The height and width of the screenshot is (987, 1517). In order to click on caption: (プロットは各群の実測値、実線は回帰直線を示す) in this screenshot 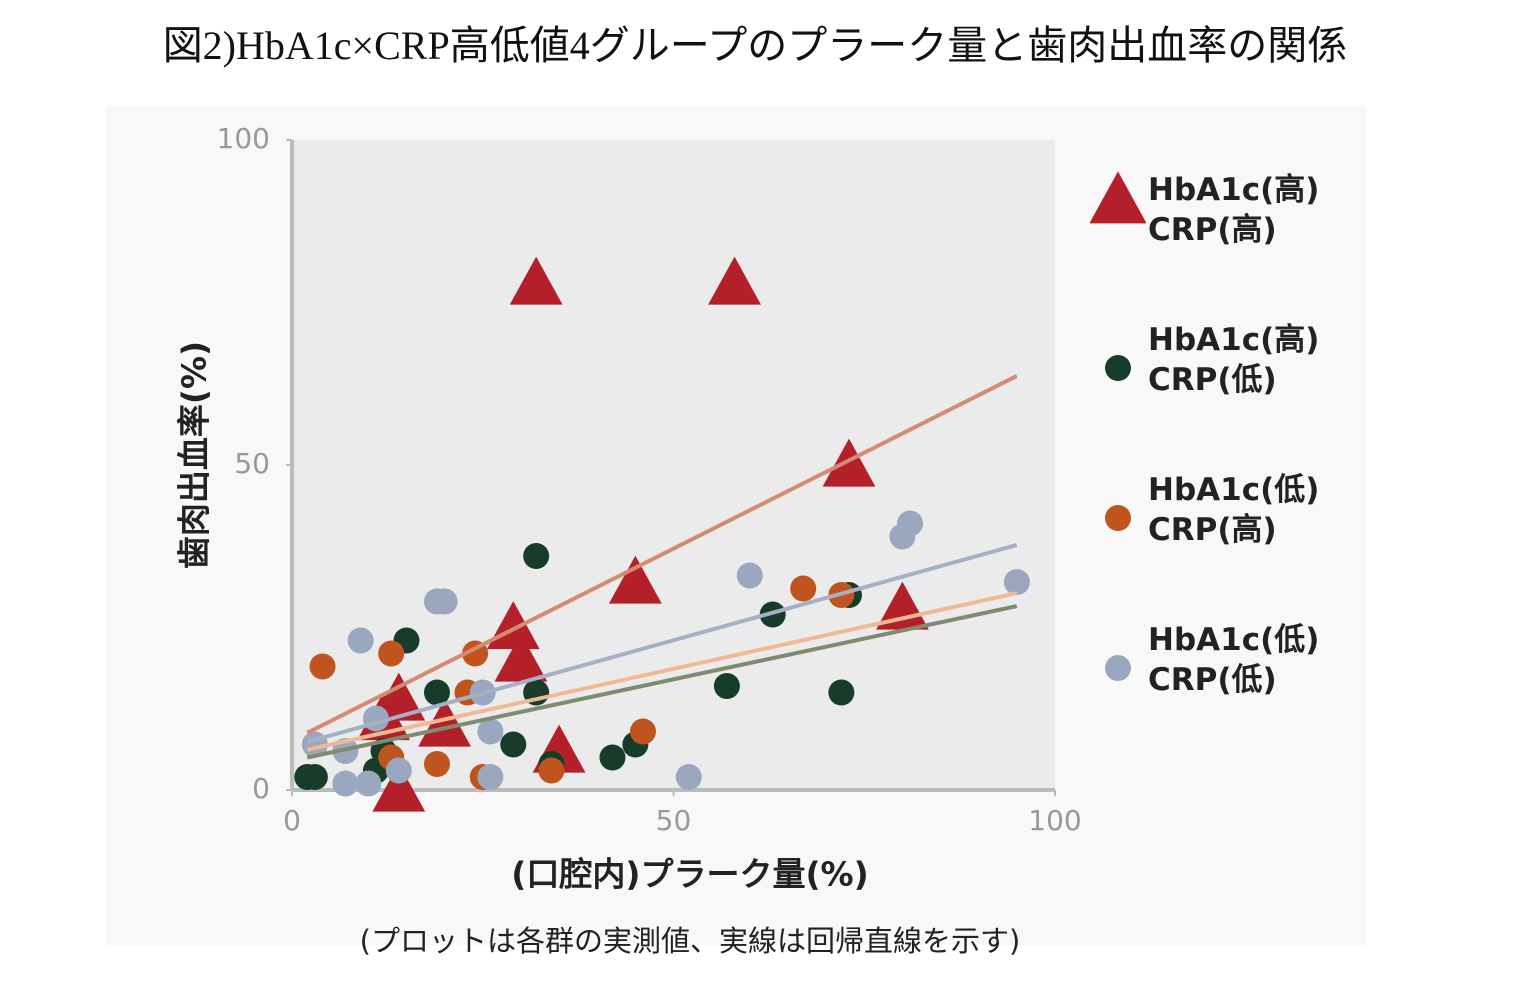, I will do `click(690, 941)`.